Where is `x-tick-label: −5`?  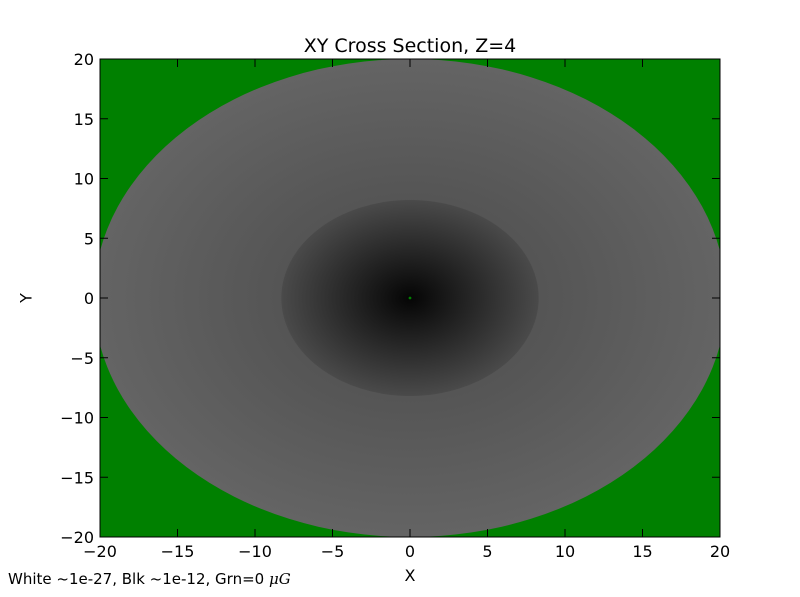
x-tick-label: −5 is located at coordinates (333, 551).